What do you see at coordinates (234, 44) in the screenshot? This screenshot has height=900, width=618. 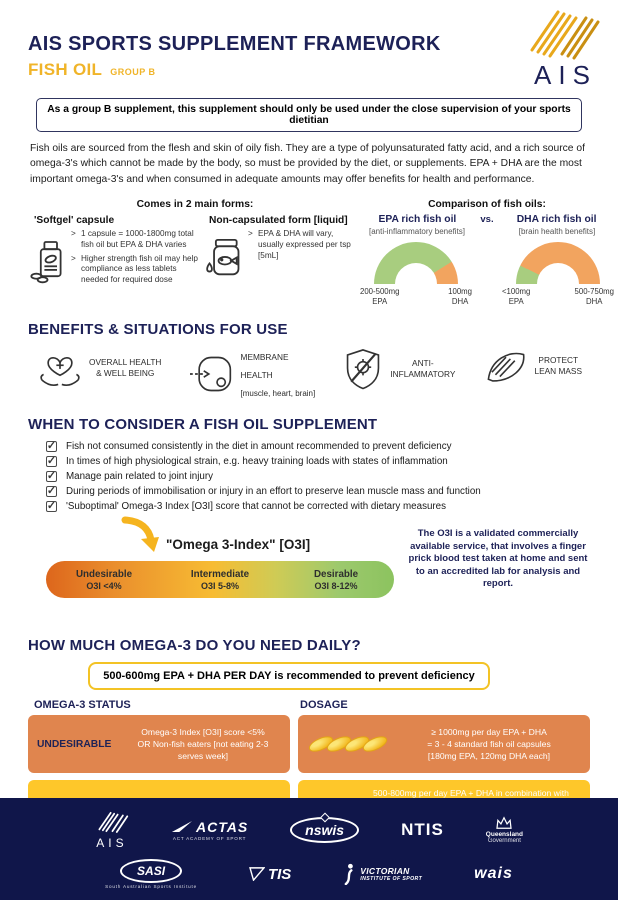 I see `page-title: AIS SPORTS SUPPLEMENT FRAMEWORK` at bounding box center [234, 44].